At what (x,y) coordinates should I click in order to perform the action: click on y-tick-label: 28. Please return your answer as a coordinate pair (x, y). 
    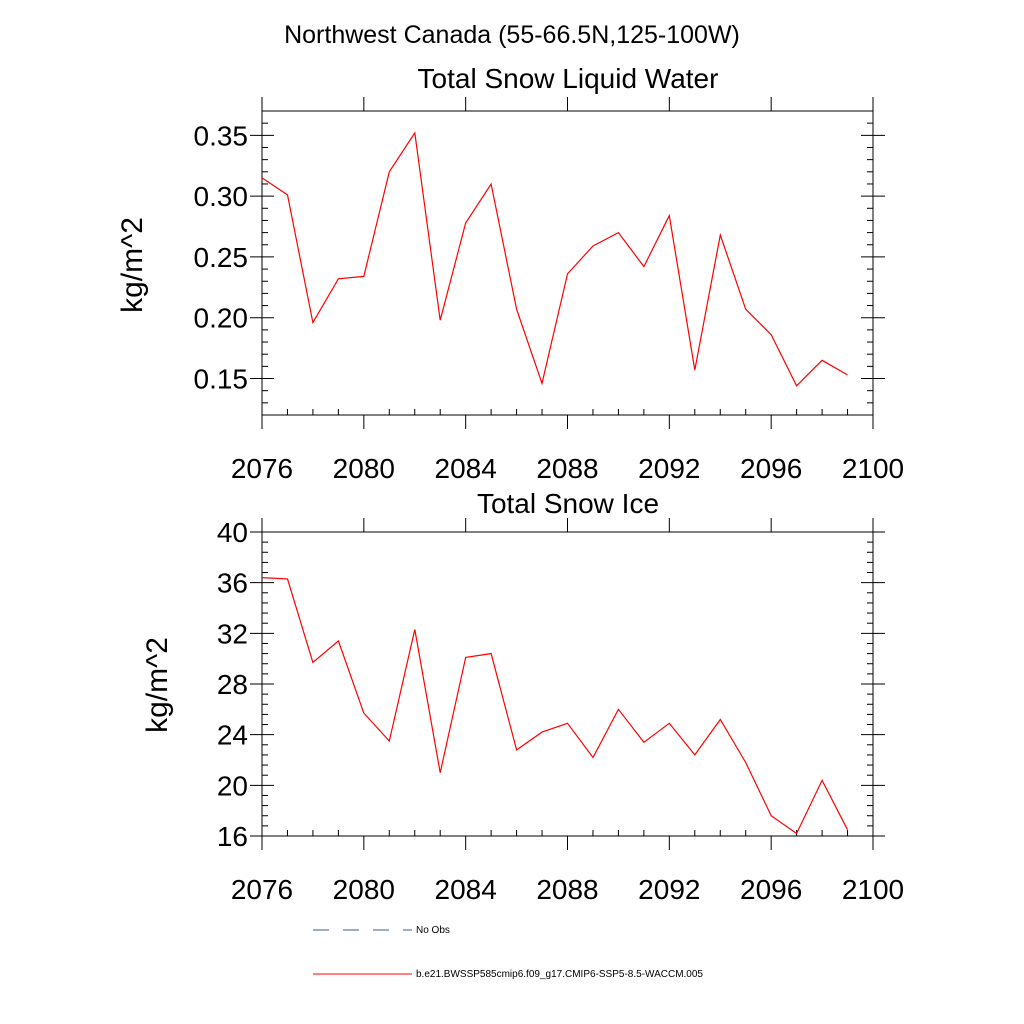
    Looking at the image, I should click on (232, 684).